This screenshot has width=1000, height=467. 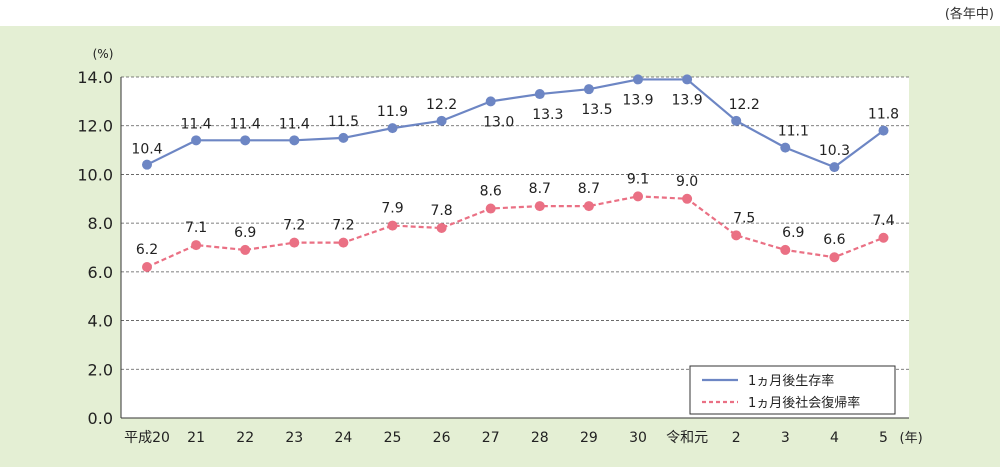 What do you see at coordinates (540, 438) in the screenshot?
I see `x-tick-label: 28` at bounding box center [540, 438].